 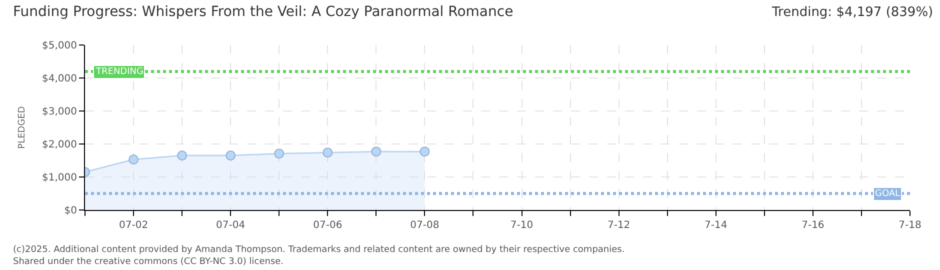 What do you see at coordinates (522, 225) in the screenshot?
I see `x-tick-label: 7-10` at bounding box center [522, 225].